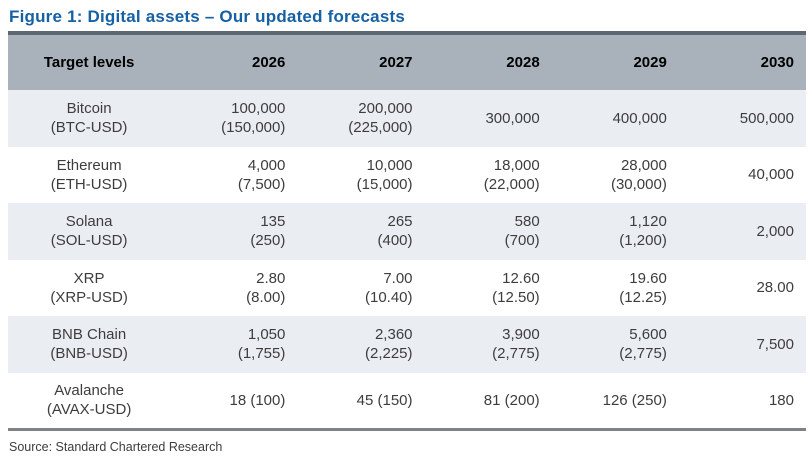 The image size is (812, 470). I want to click on forecast-value-line: (12.50), so click(516, 297).